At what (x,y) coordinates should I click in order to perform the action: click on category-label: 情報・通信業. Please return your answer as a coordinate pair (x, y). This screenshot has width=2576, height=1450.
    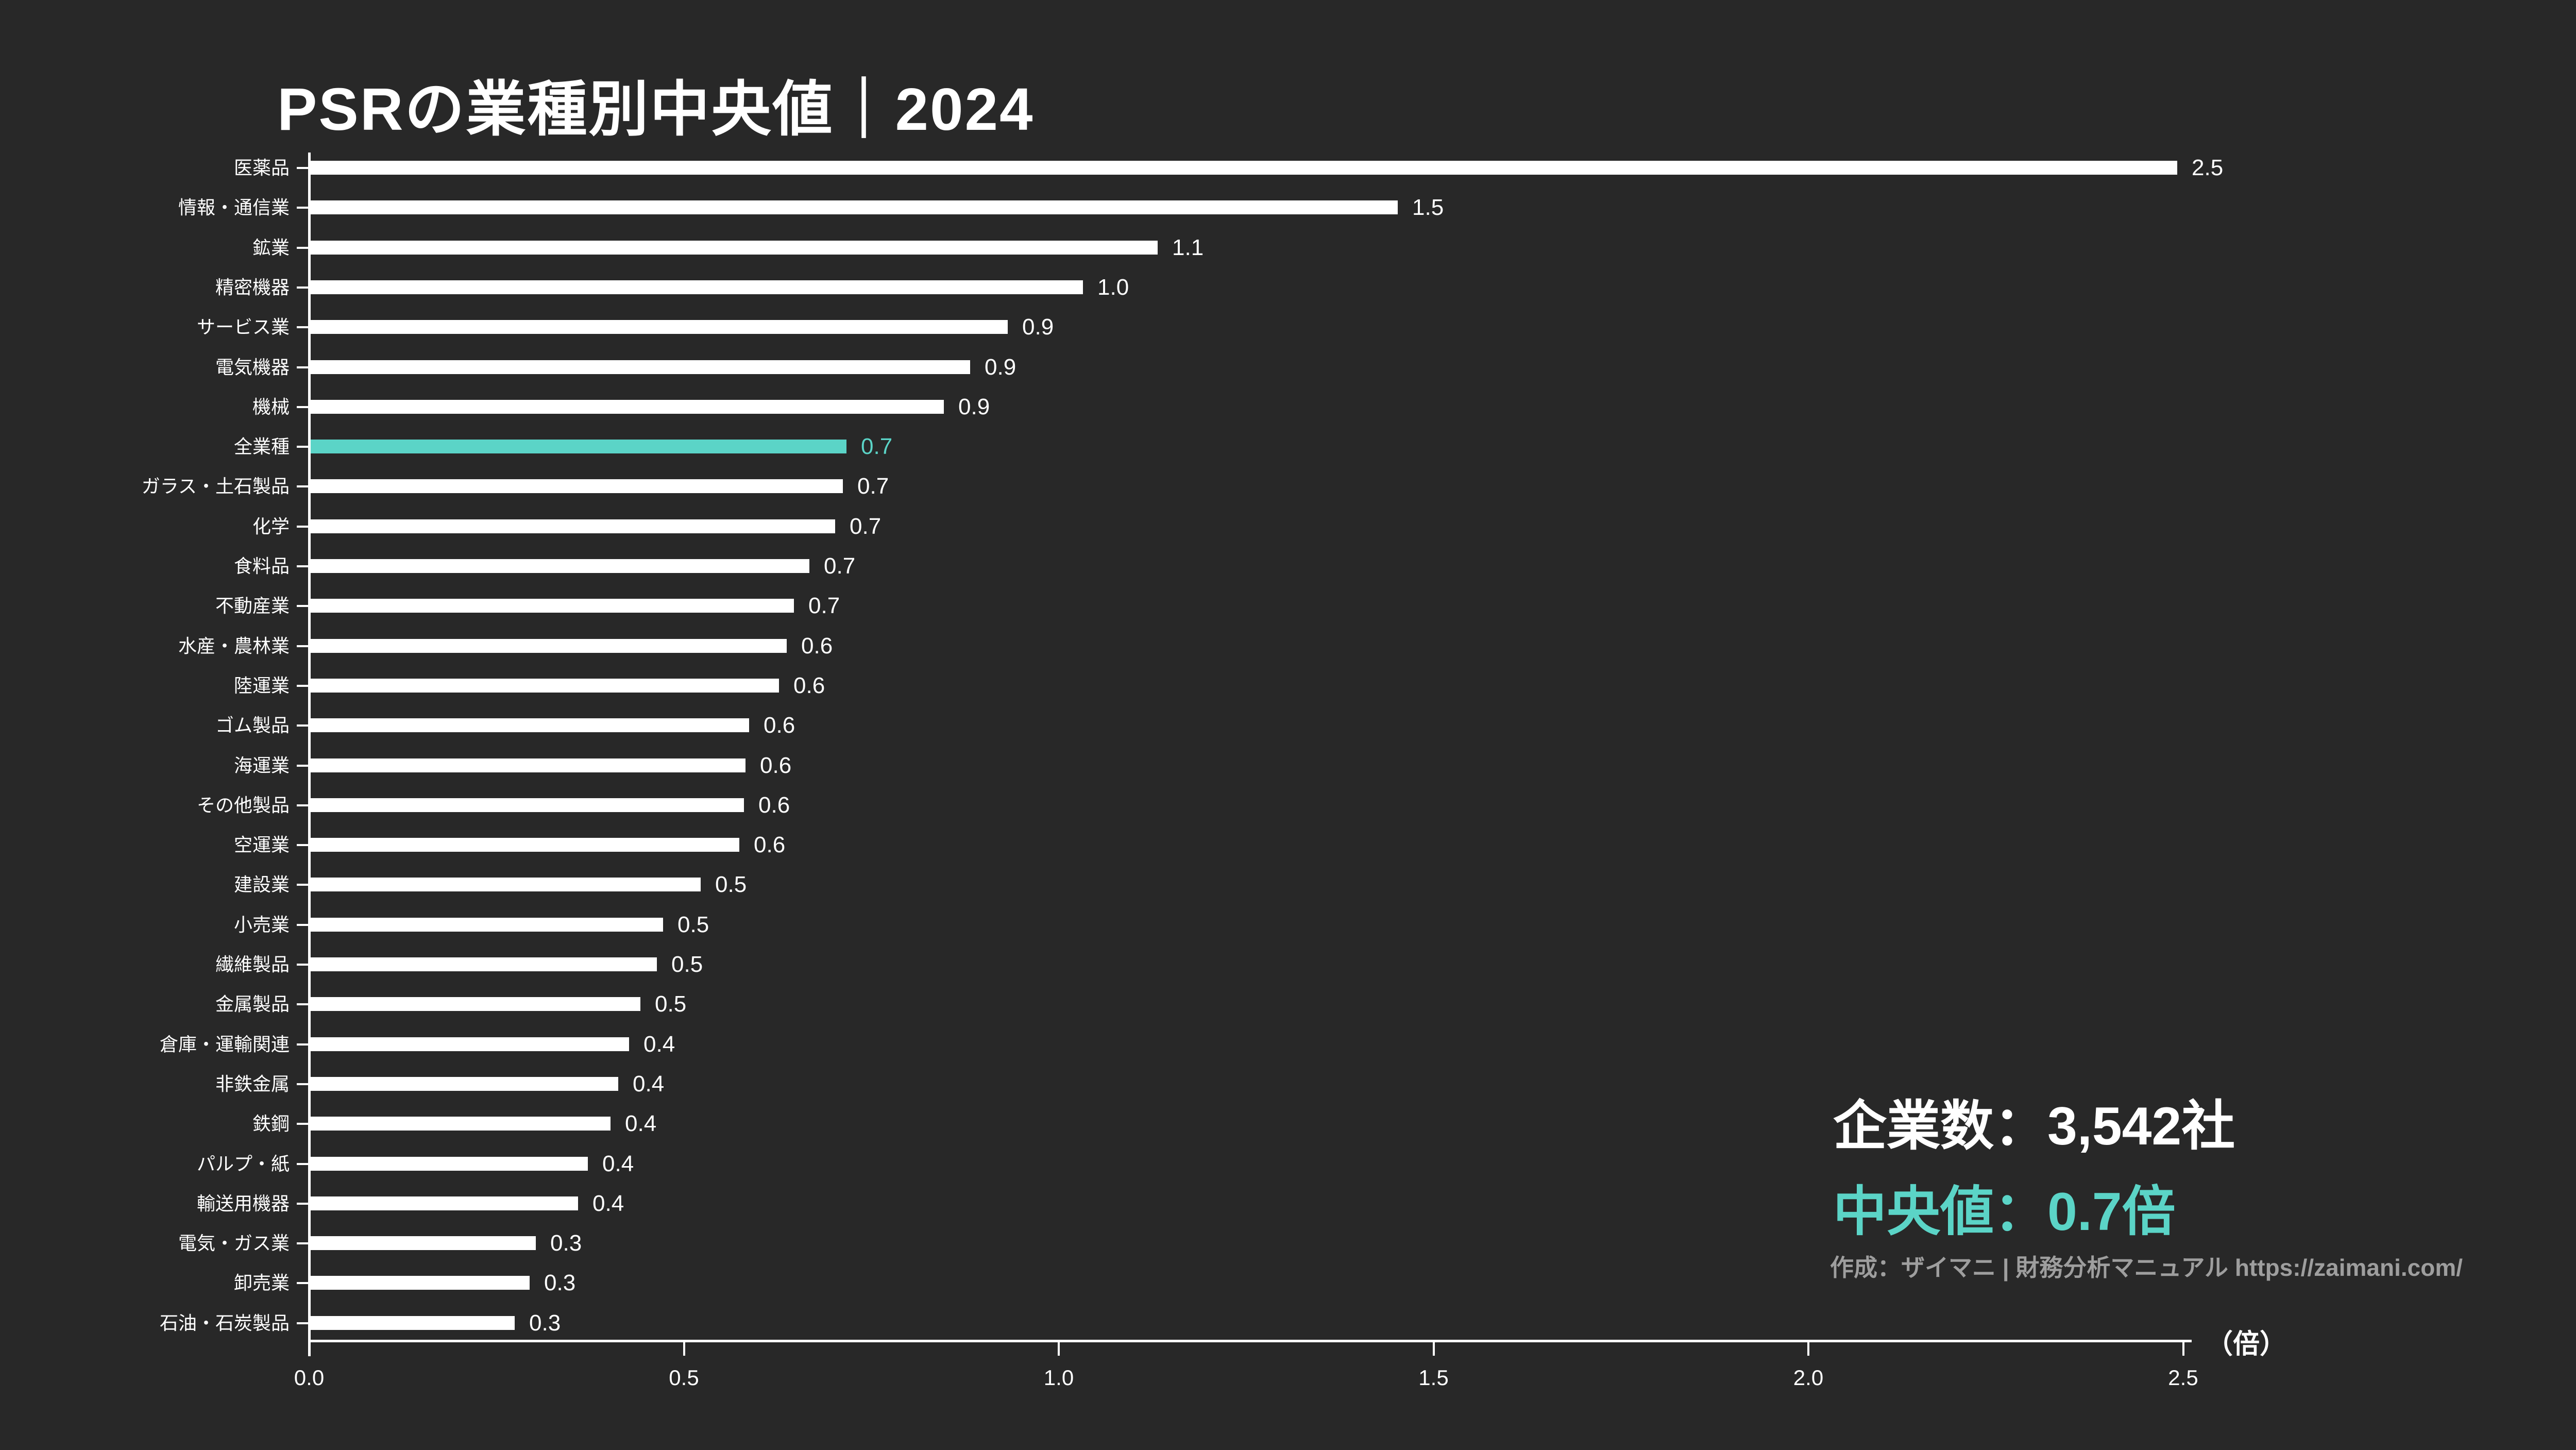
    Looking at the image, I should click on (234, 207).